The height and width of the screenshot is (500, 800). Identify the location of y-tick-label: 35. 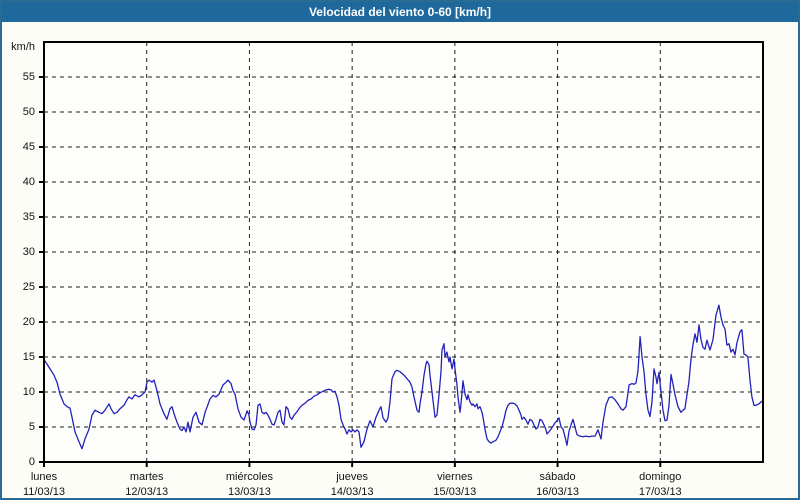
(28, 217).